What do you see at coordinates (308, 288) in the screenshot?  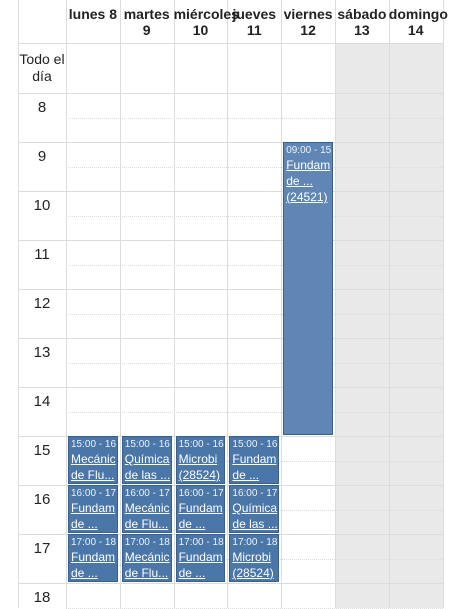 I see `calendar-event: 09:00 - 15 Fundam de ... (24521)` at bounding box center [308, 288].